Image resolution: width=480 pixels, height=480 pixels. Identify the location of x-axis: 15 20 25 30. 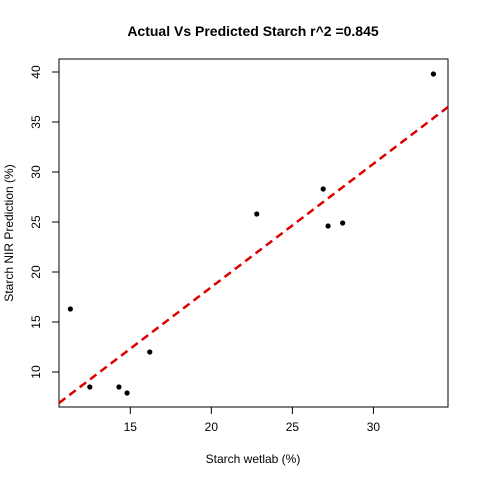
(252, 420).